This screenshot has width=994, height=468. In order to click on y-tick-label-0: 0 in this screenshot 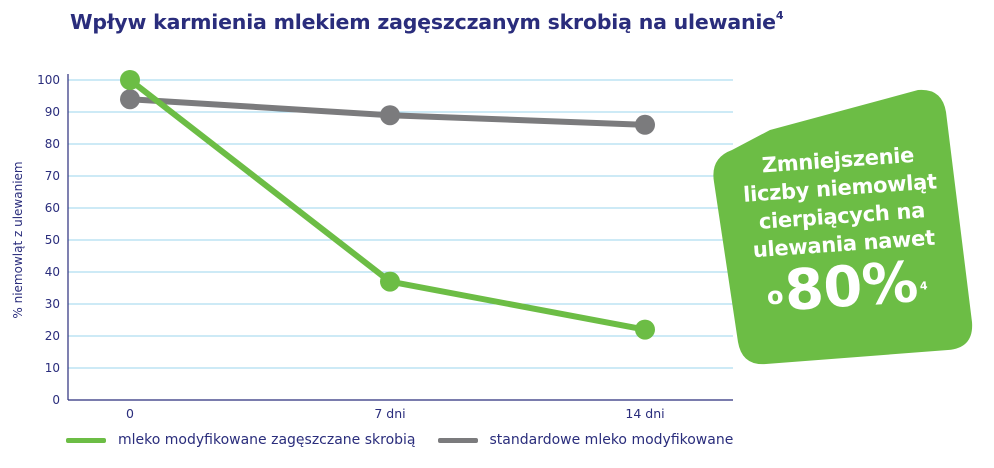, I will do `click(56, 400)`.